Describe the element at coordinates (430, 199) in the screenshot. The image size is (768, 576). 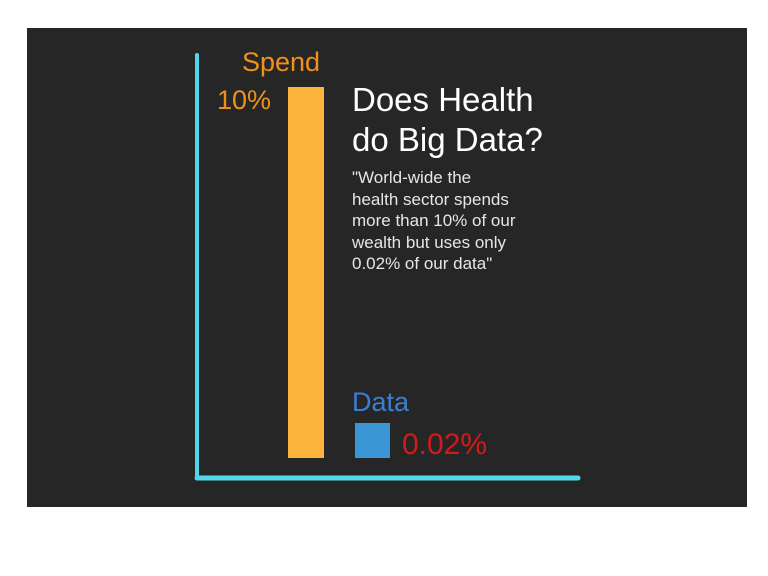
I see `quote-line: health sector spends` at that location.